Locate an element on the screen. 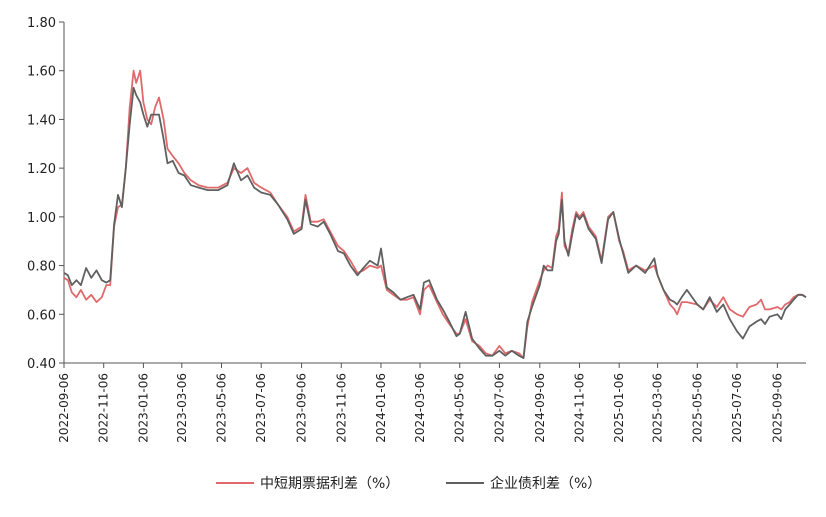 This screenshot has width=826, height=517. x-tick-label: 2023-05-06 is located at coordinates (222, 408).